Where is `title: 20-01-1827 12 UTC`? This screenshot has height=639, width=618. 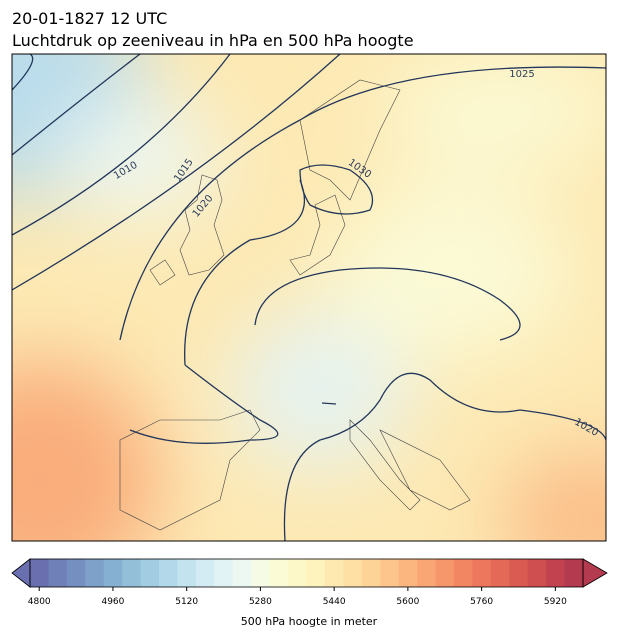
title: 20-01-1827 12 UTC is located at coordinates (89, 18).